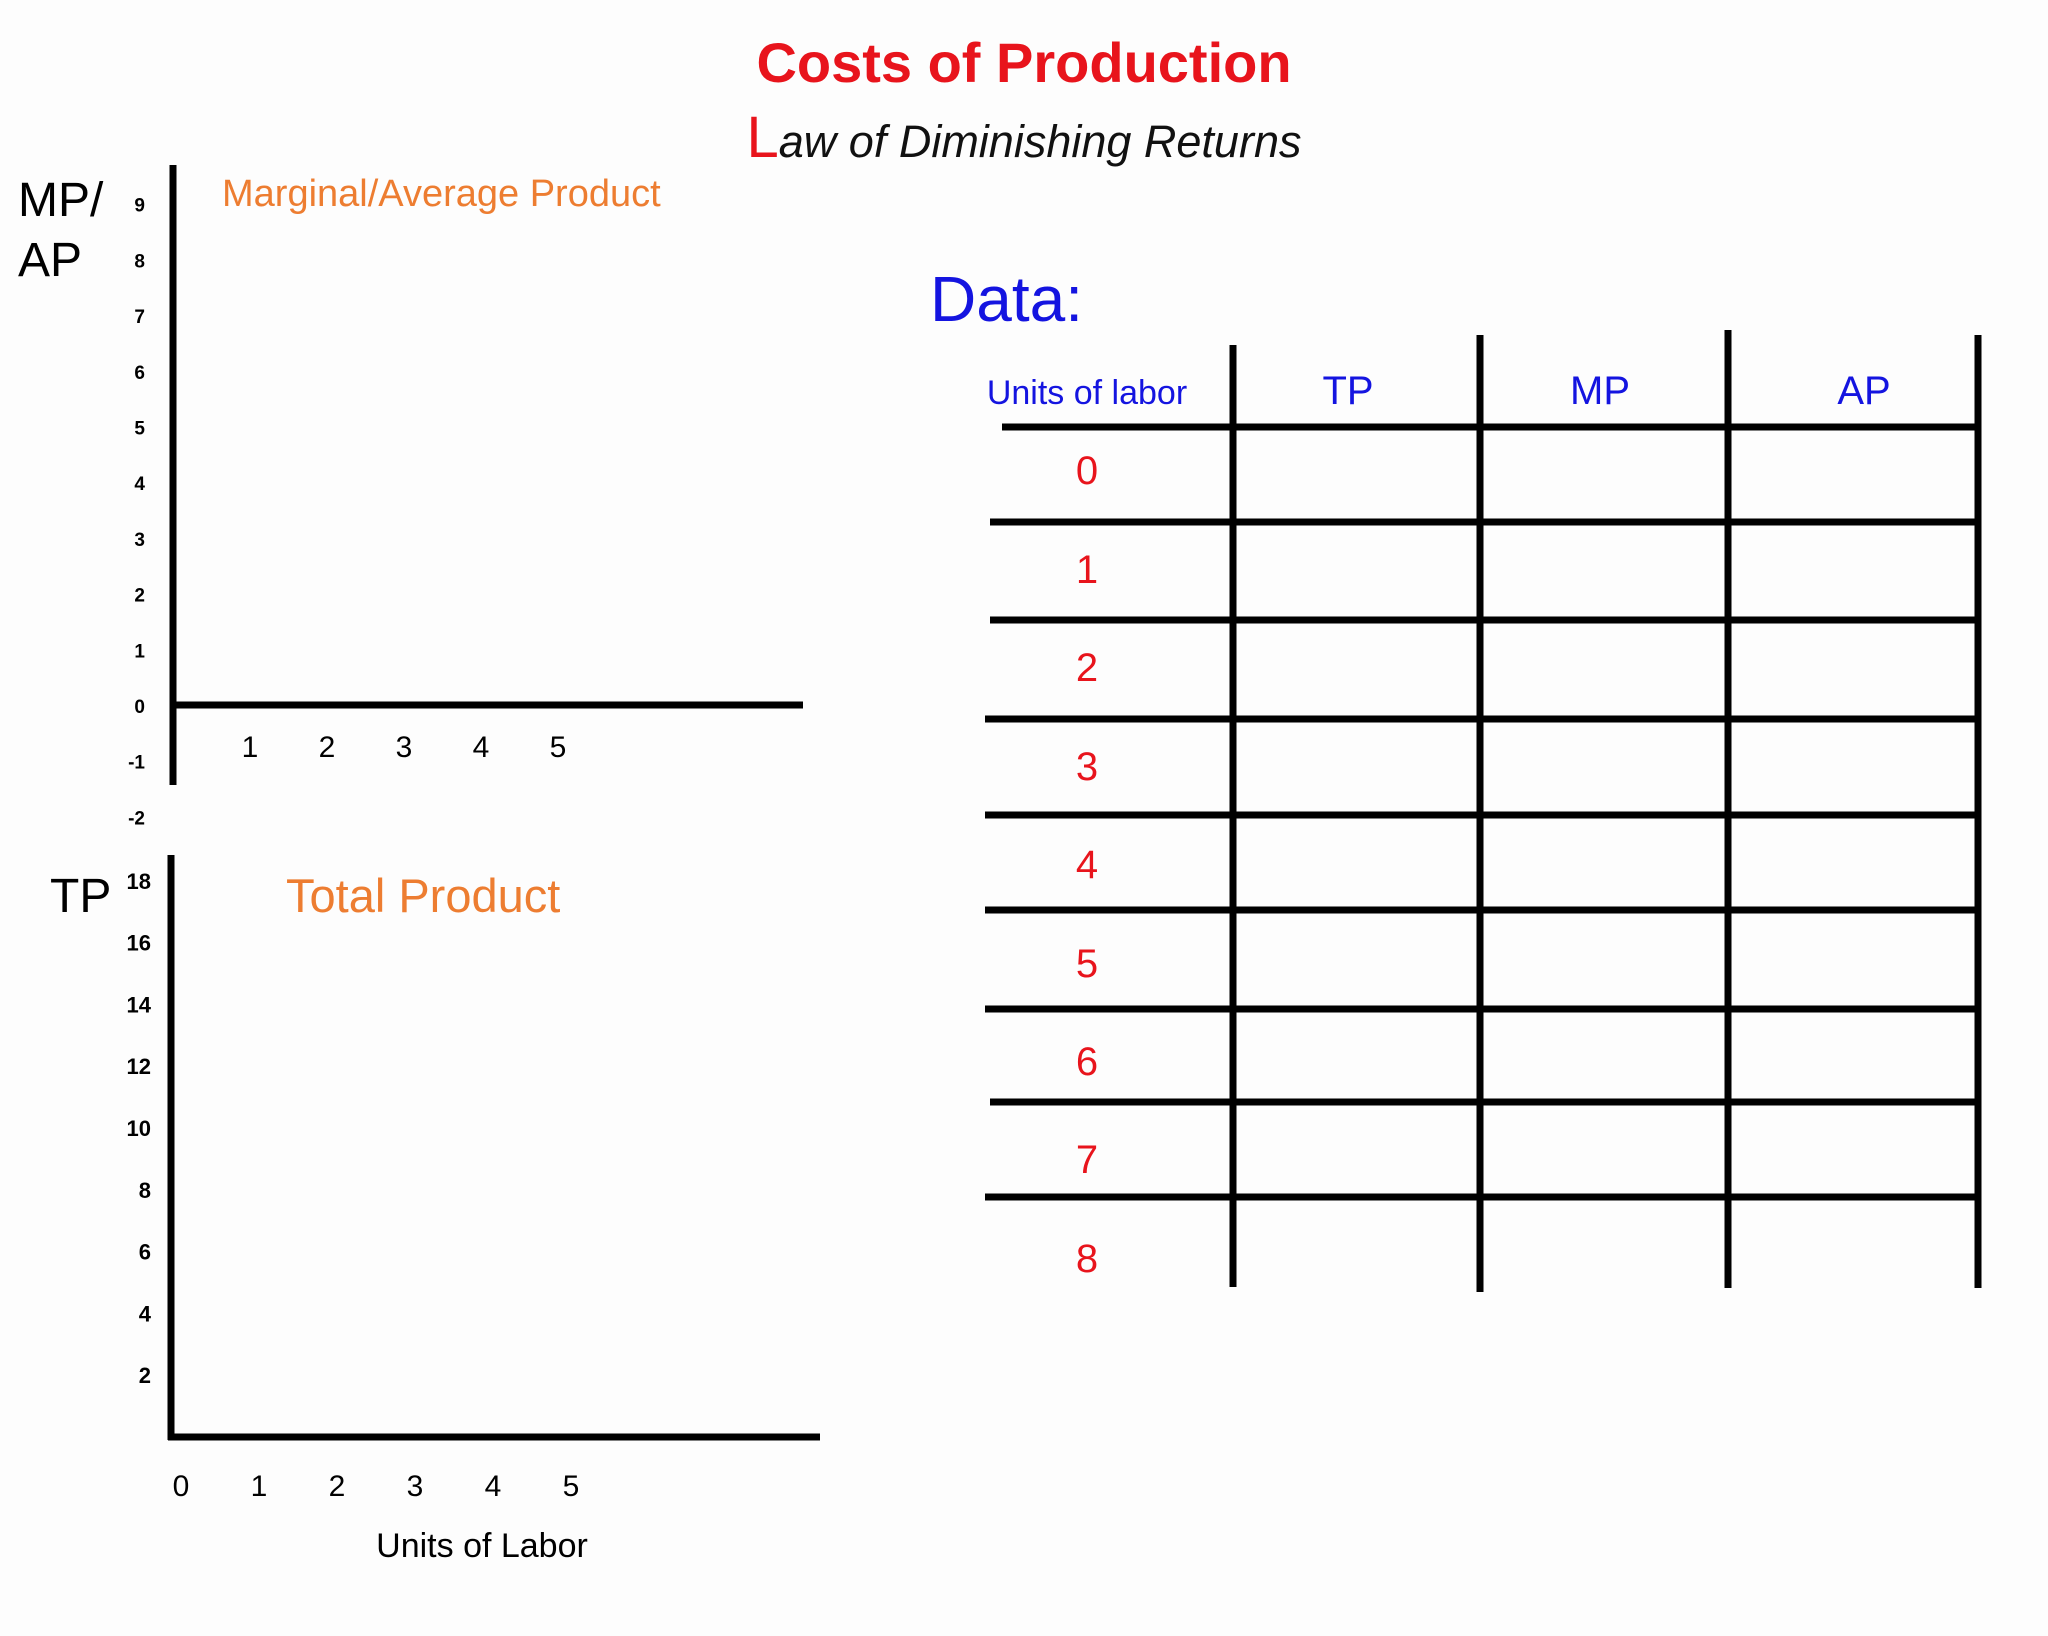 This screenshot has height=1636, width=2048. Describe the element at coordinates (1087, 668) in the screenshot. I see `table-labor-value: 2` at that location.